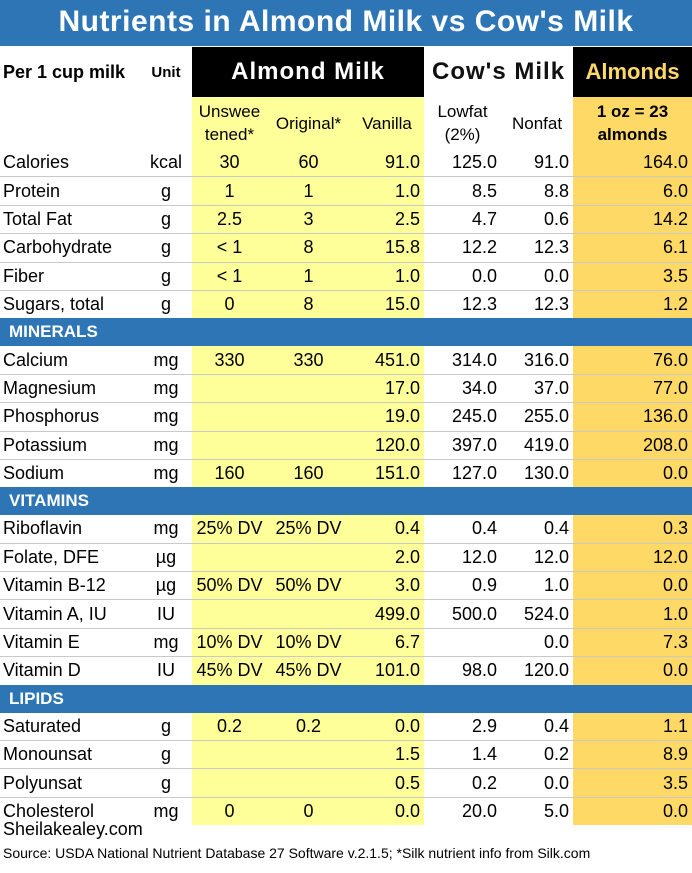 This screenshot has height=873, width=692. I want to click on lowfat-value: 127.0, so click(463, 473).